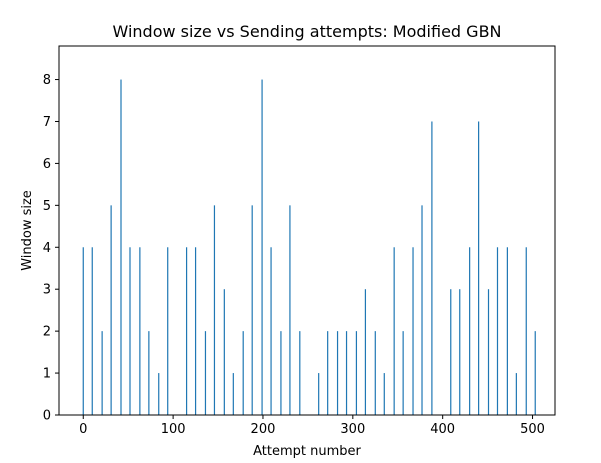 The width and height of the screenshot is (601, 463). I want to click on y-tick-label: 8, so click(47, 80).